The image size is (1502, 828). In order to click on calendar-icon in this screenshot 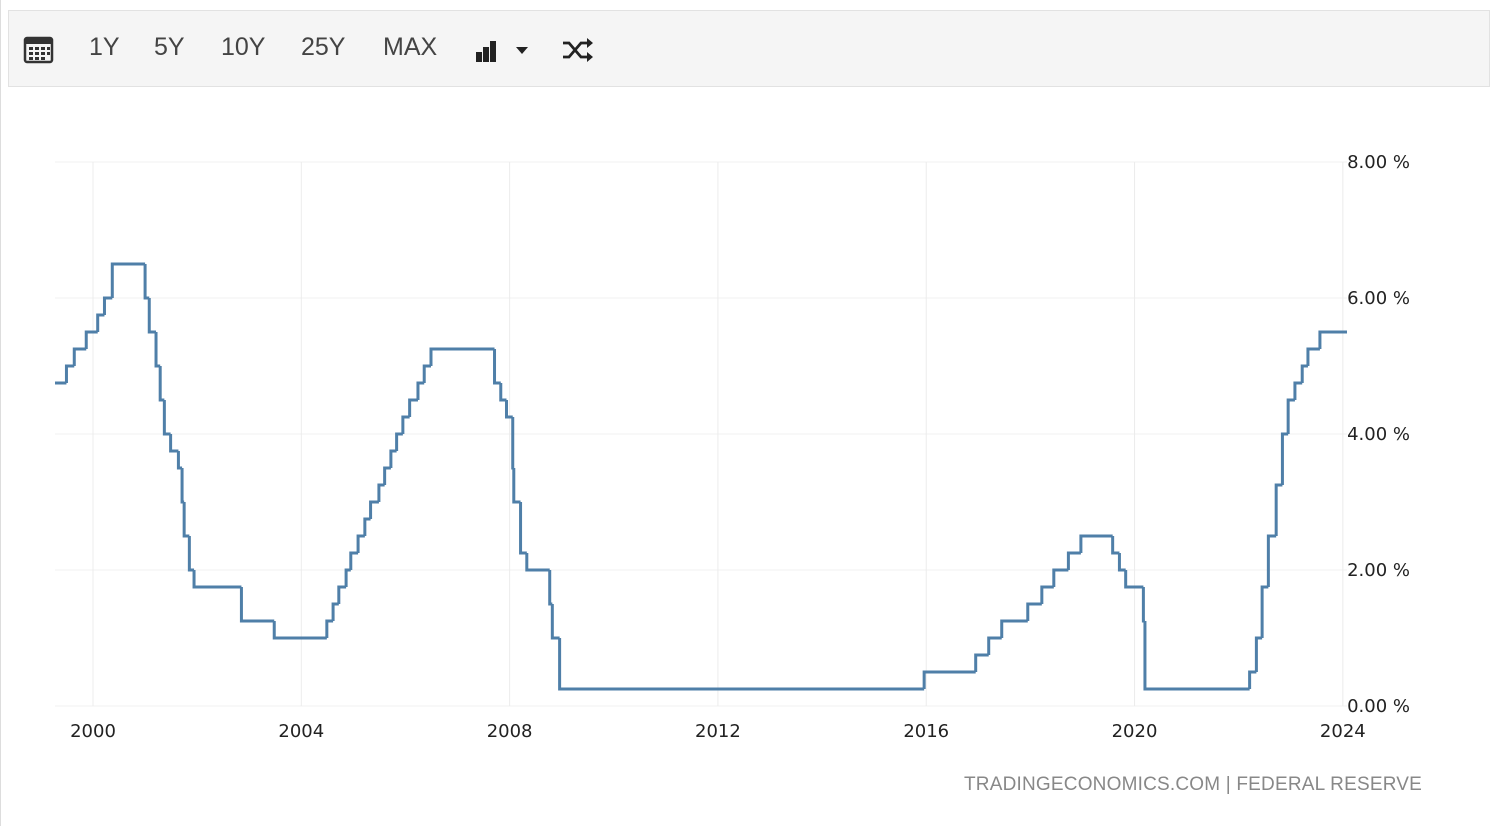, I will do `click(39, 50)`.